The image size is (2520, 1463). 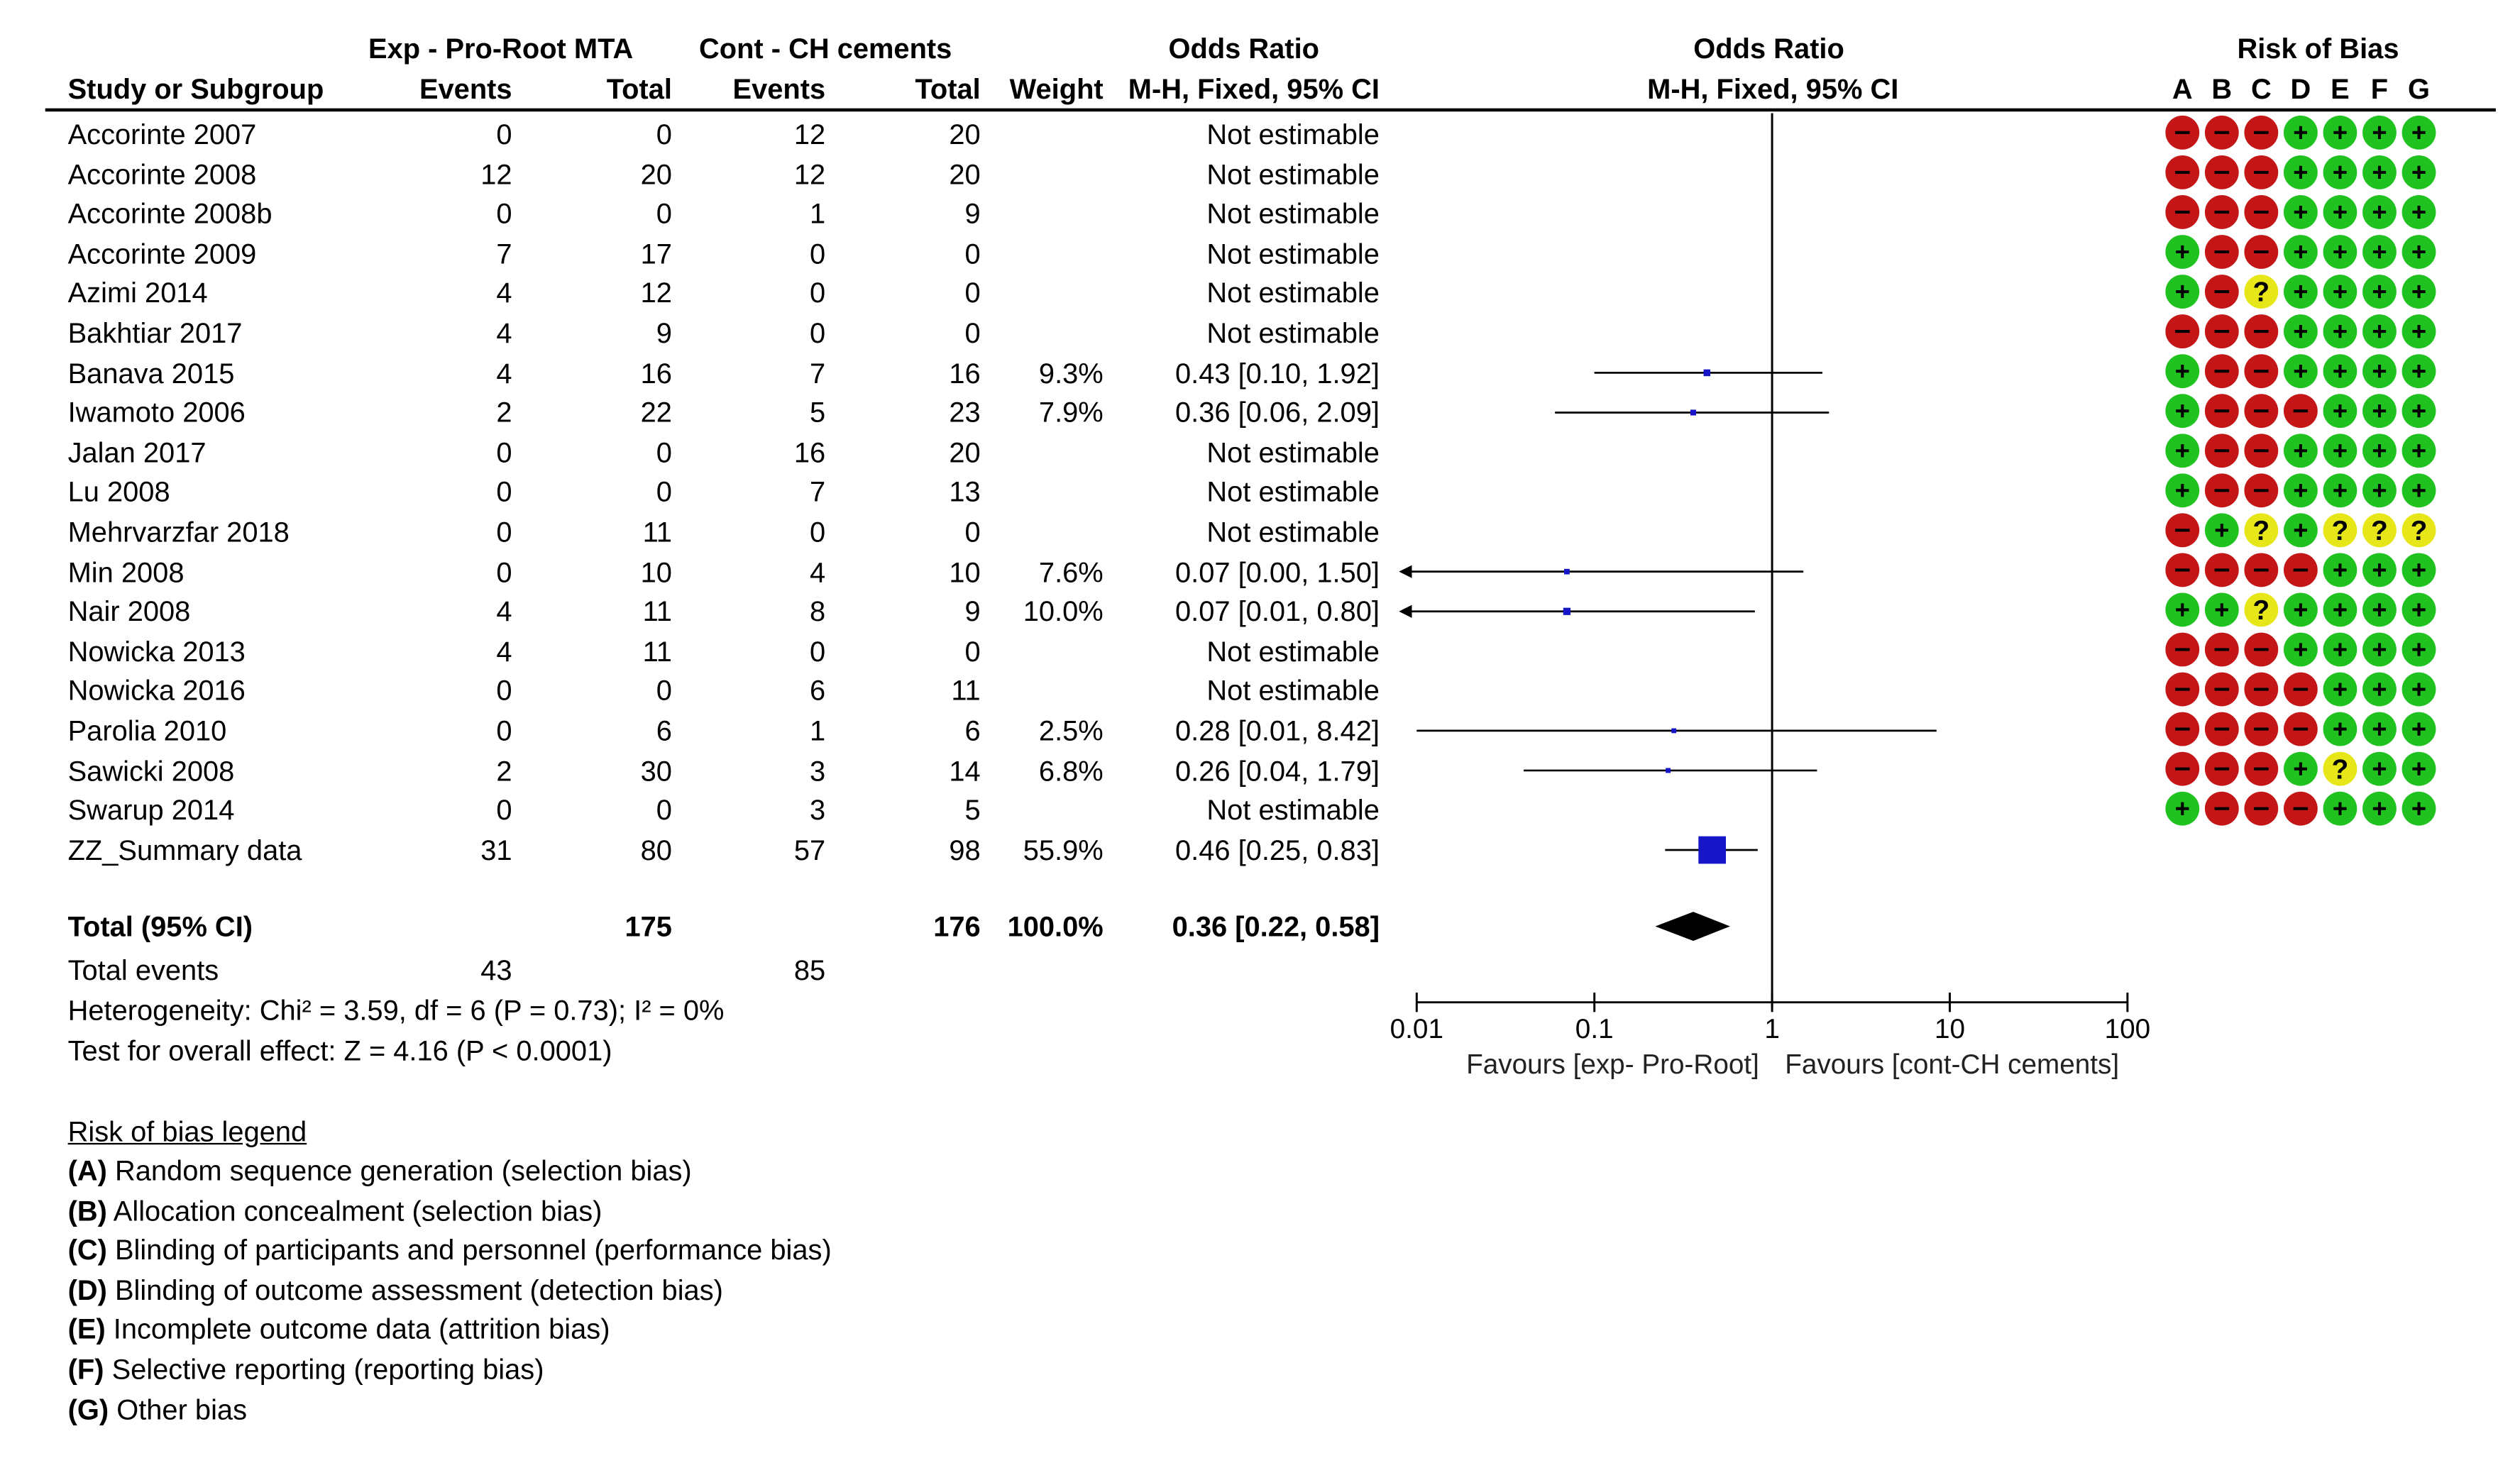 What do you see at coordinates (151, 770) in the screenshot?
I see `study-name: Sawicki 2008` at bounding box center [151, 770].